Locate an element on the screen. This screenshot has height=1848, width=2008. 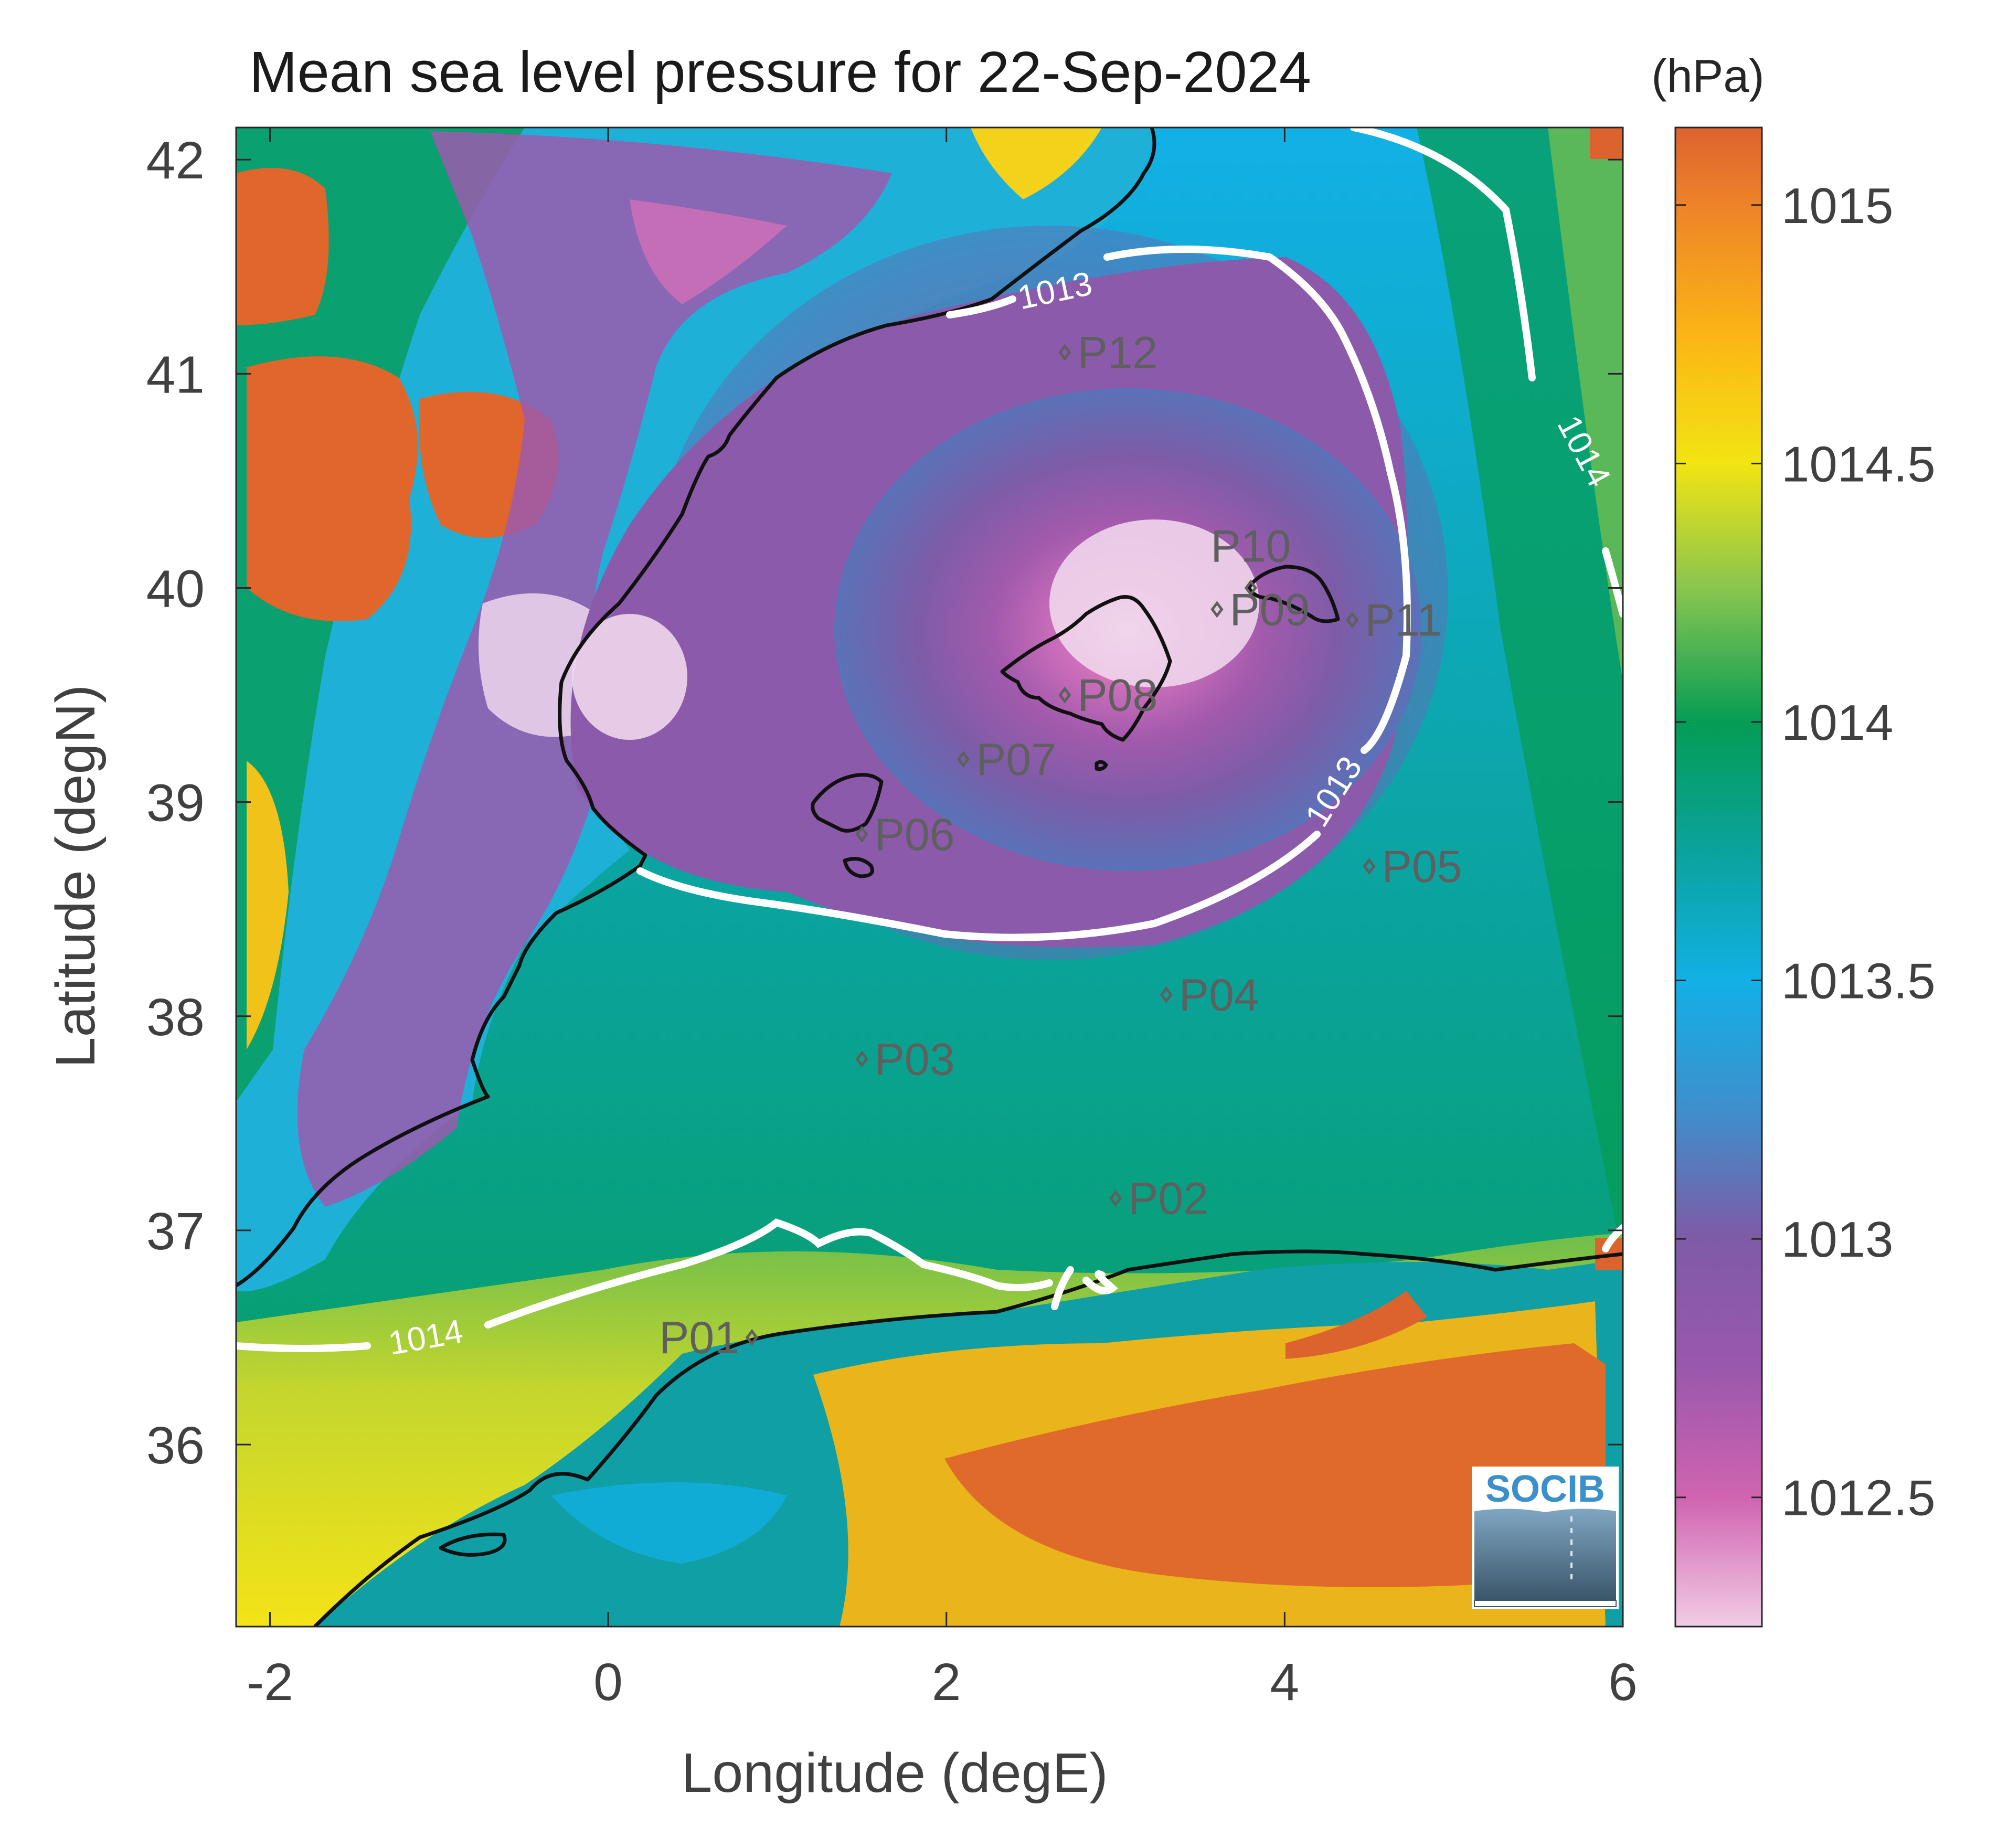
y-tick-label: 37 is located at coordinates (175, 1231).